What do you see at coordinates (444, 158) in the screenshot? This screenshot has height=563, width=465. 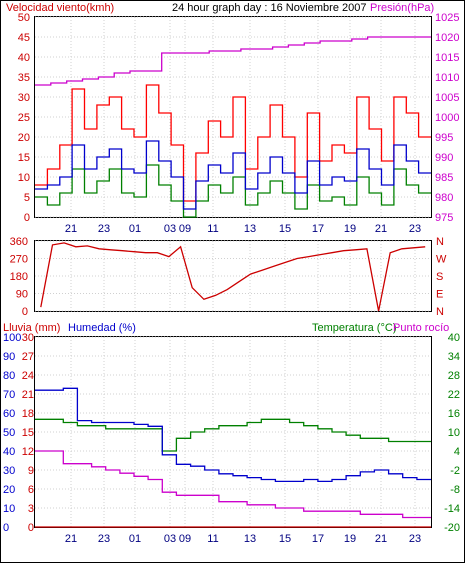 I see `top-right-tick-label: 990` at bounding box center [444, 158].